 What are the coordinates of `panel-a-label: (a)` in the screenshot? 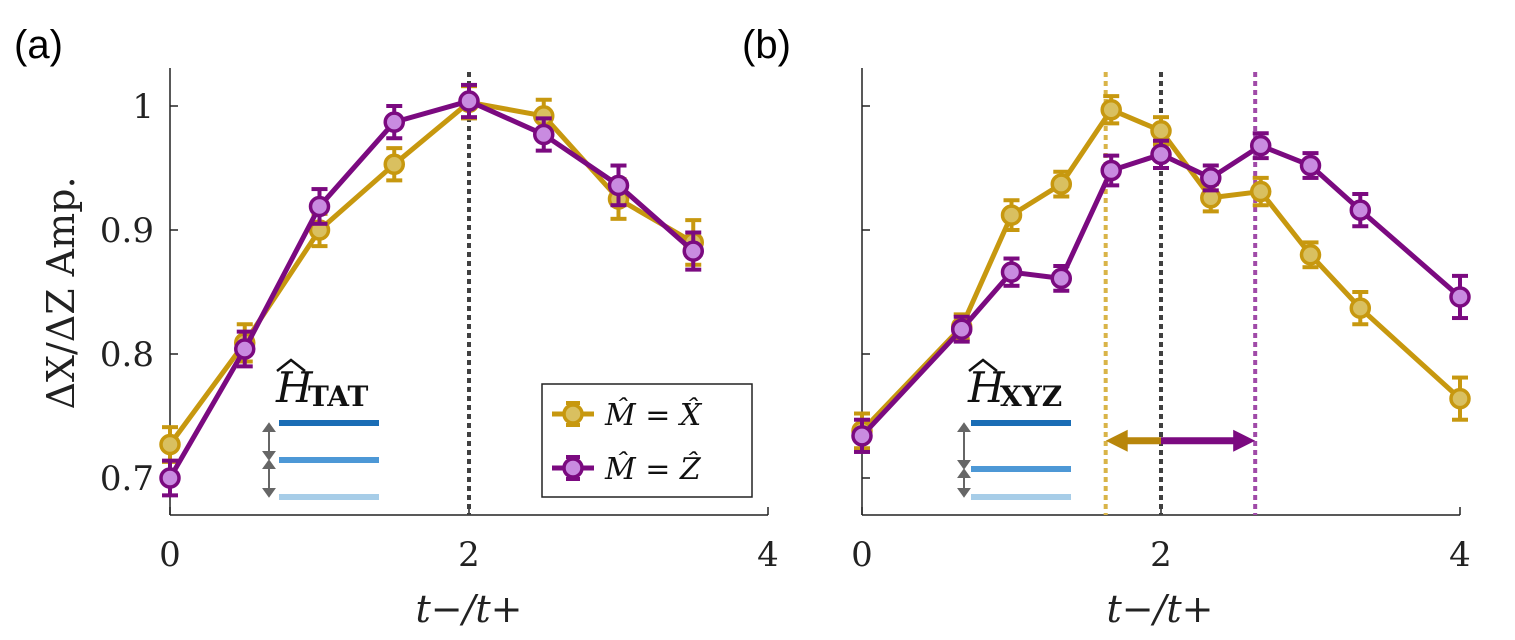 It's located at (38, 45).